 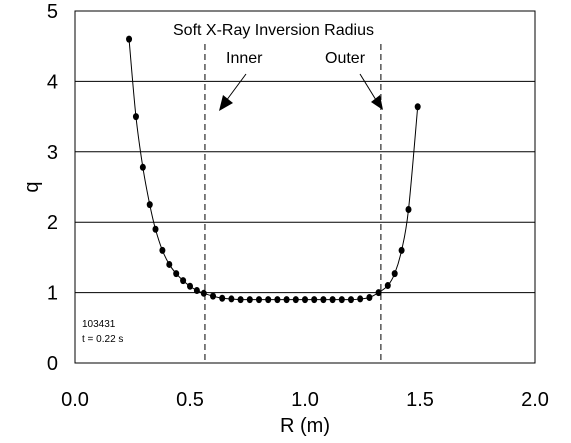 What do you see at coordinates (52, 188) in the screenshot?
I see `y-tick-labels: 0 1 2 3 4 5` at bounding box center [52, 188].